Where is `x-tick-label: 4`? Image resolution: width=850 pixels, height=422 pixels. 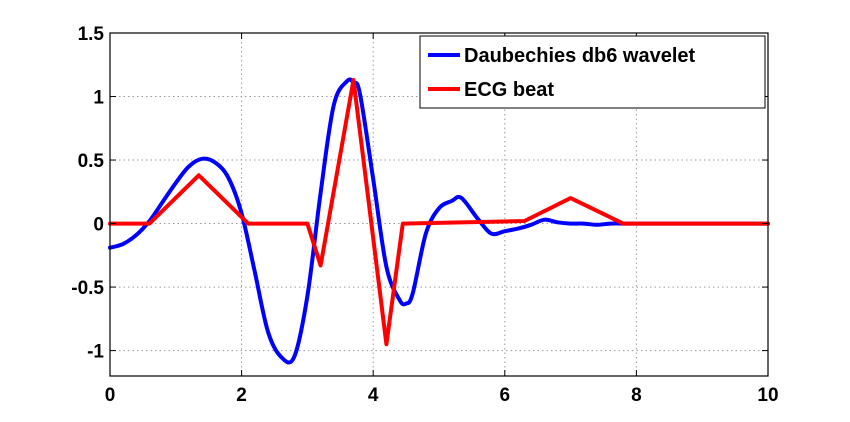 x-tick-label: 4 is located at coordinates (373, 395).